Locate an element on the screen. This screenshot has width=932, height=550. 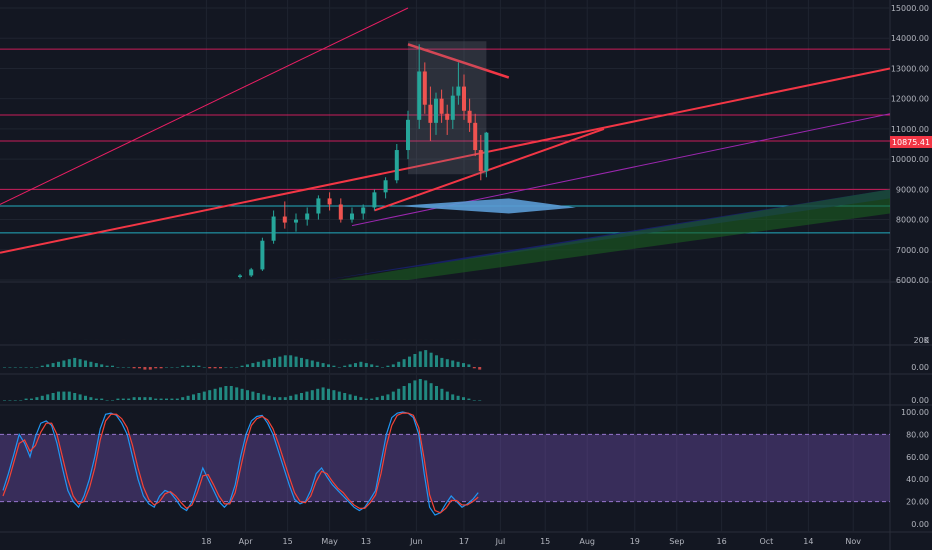
time-tick-label: Oct is located at coordinates (766, 541).